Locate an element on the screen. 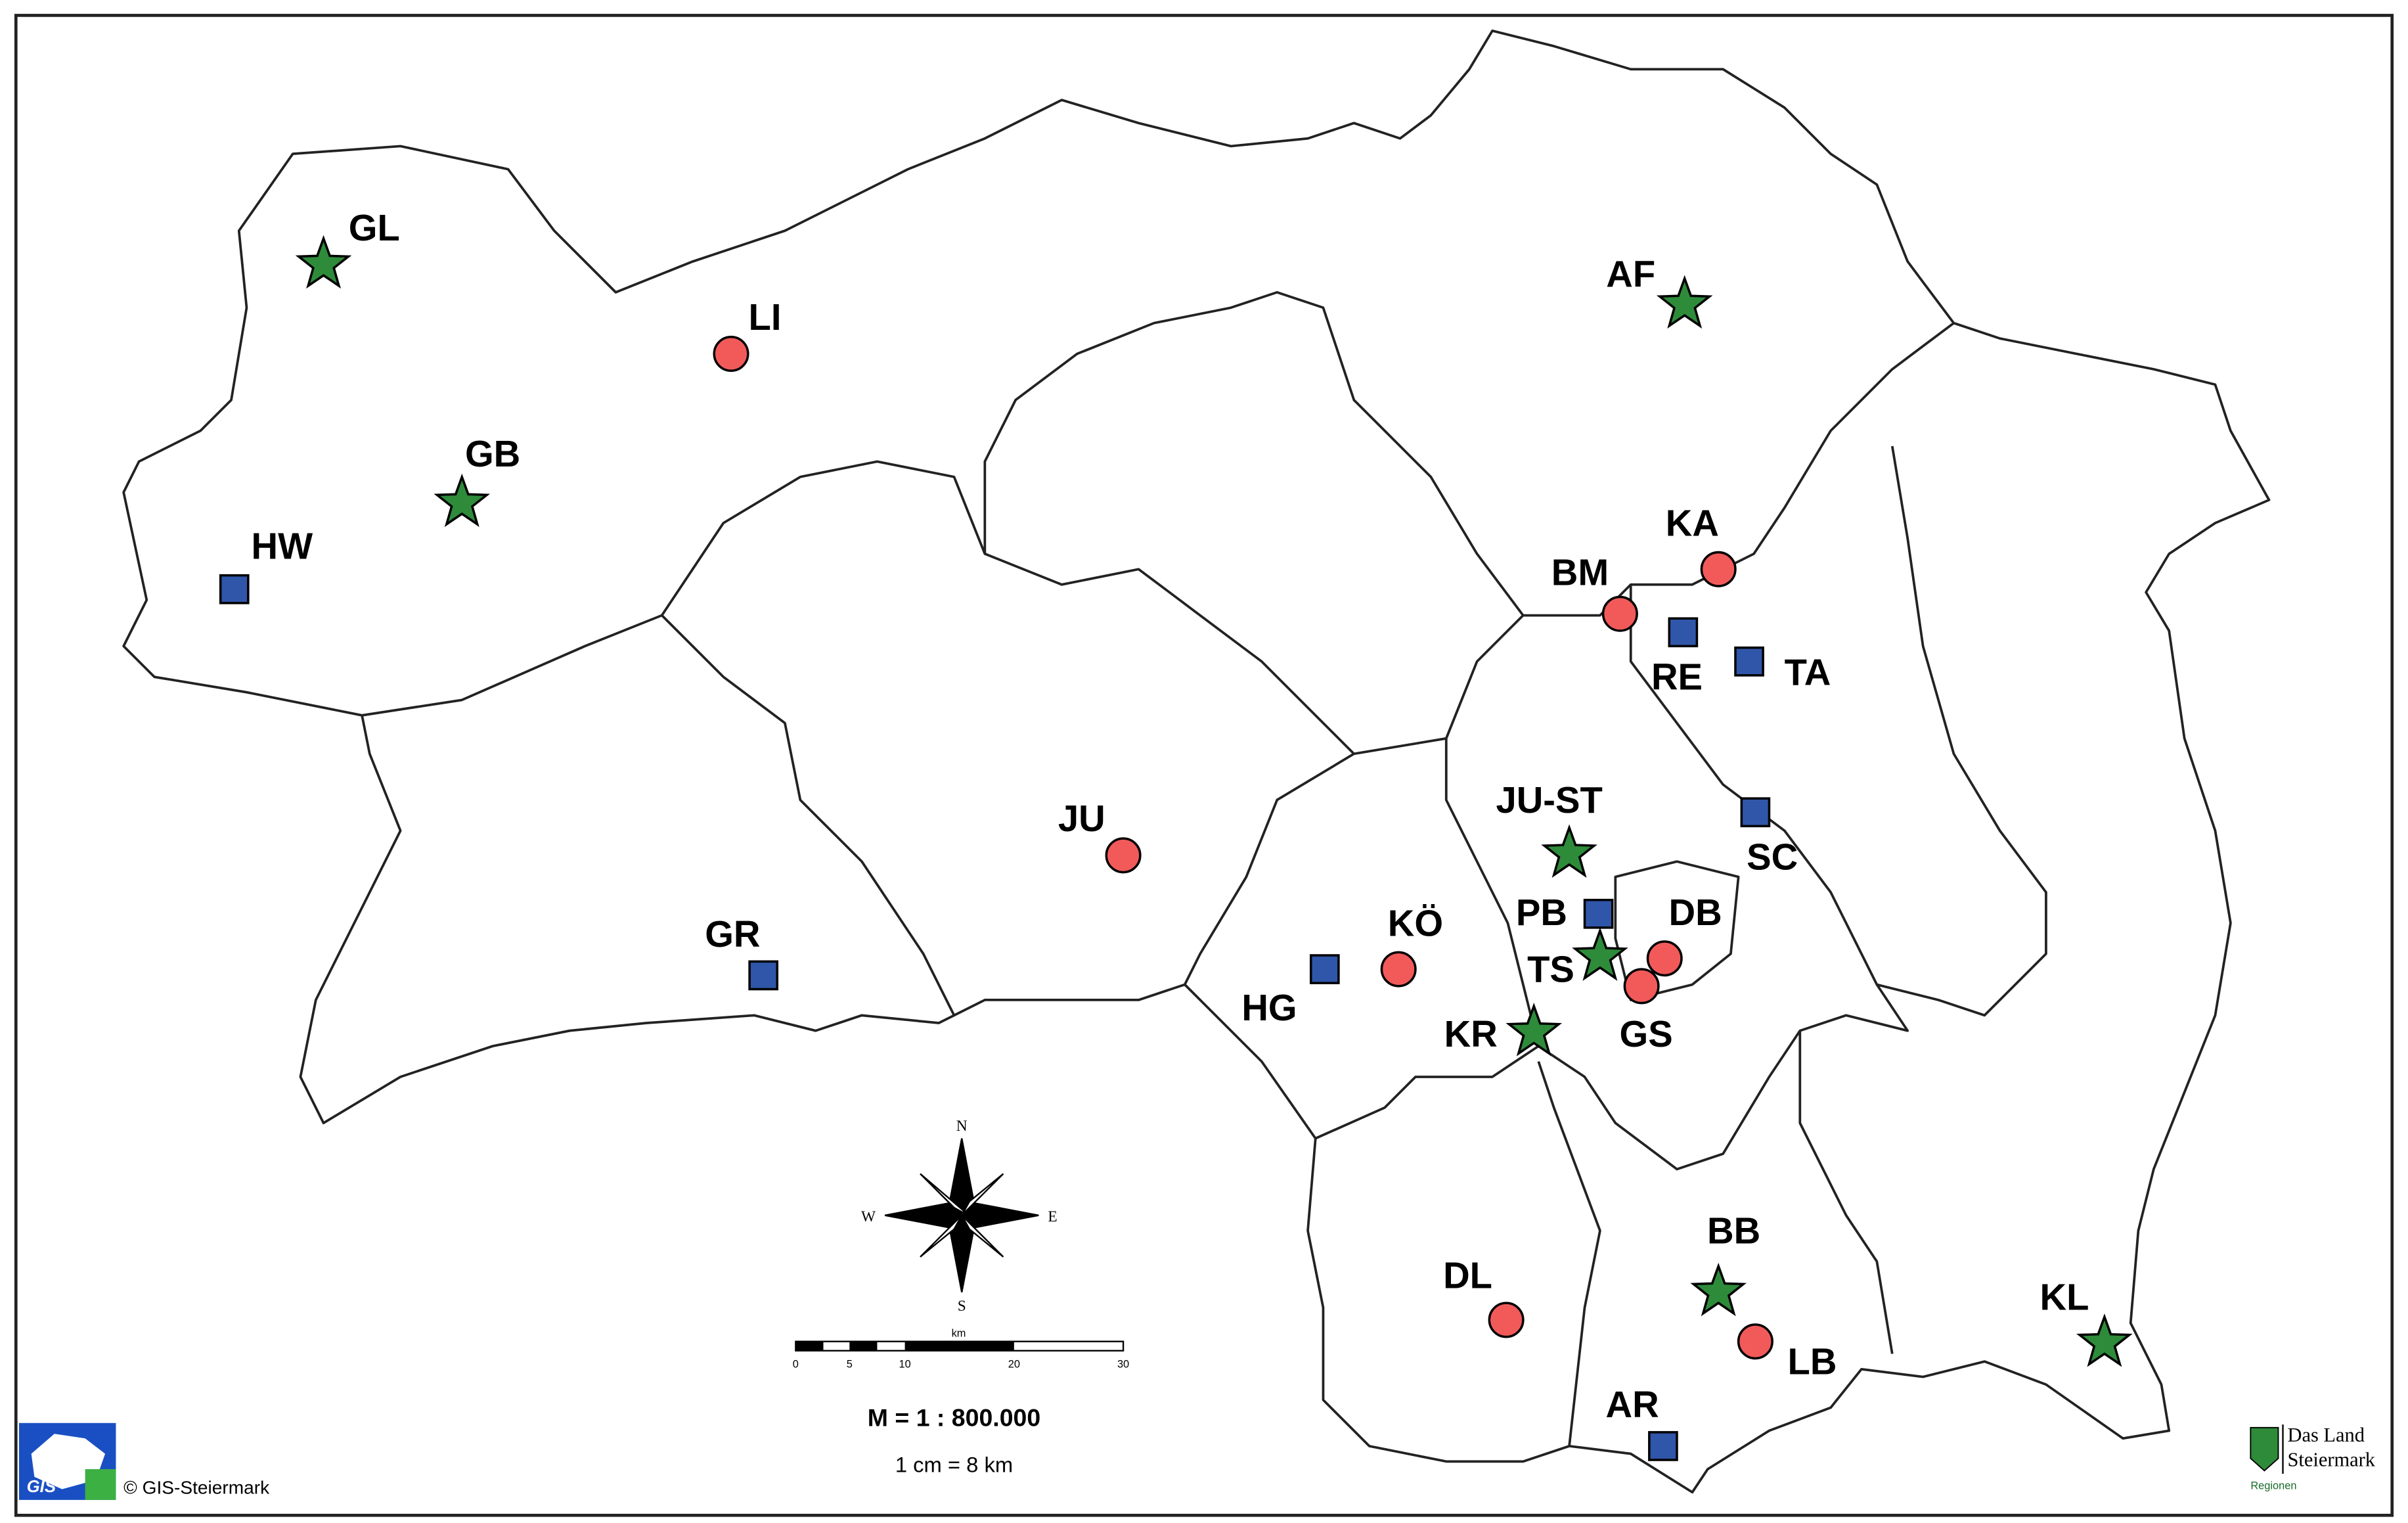  site-label: SC is located at coordinates (1773, 857).